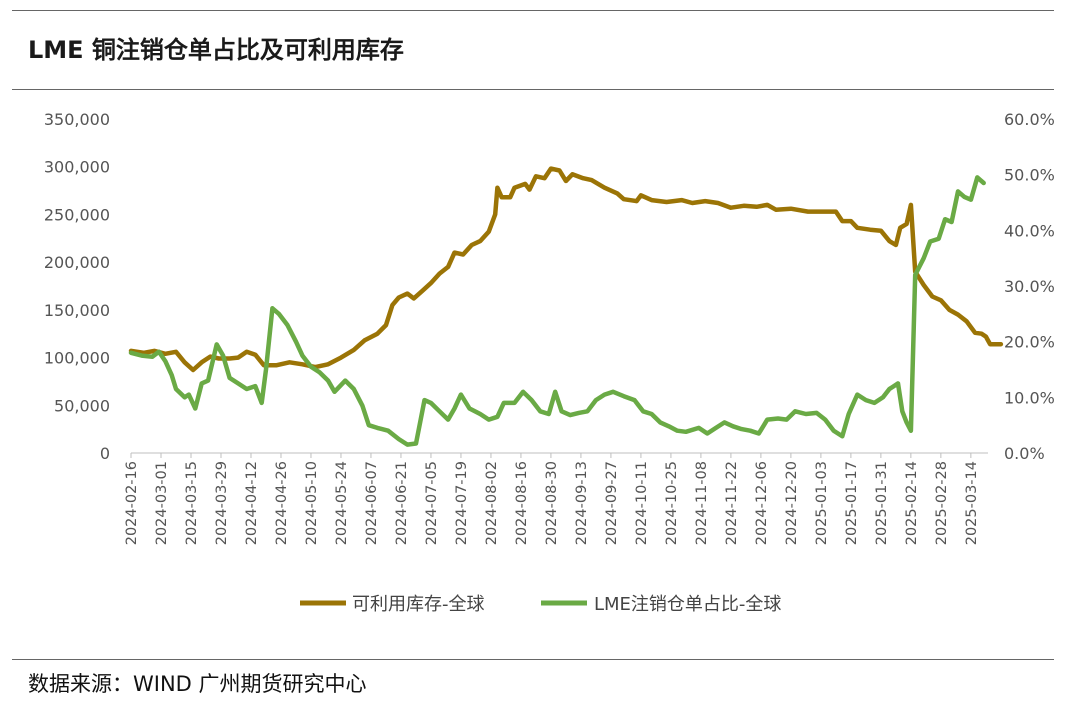 The width and height of the screenshot is (1080, 702). I want to click on source-note: 数据来源：WIND 广州期货研究中心, so click(197, 684).